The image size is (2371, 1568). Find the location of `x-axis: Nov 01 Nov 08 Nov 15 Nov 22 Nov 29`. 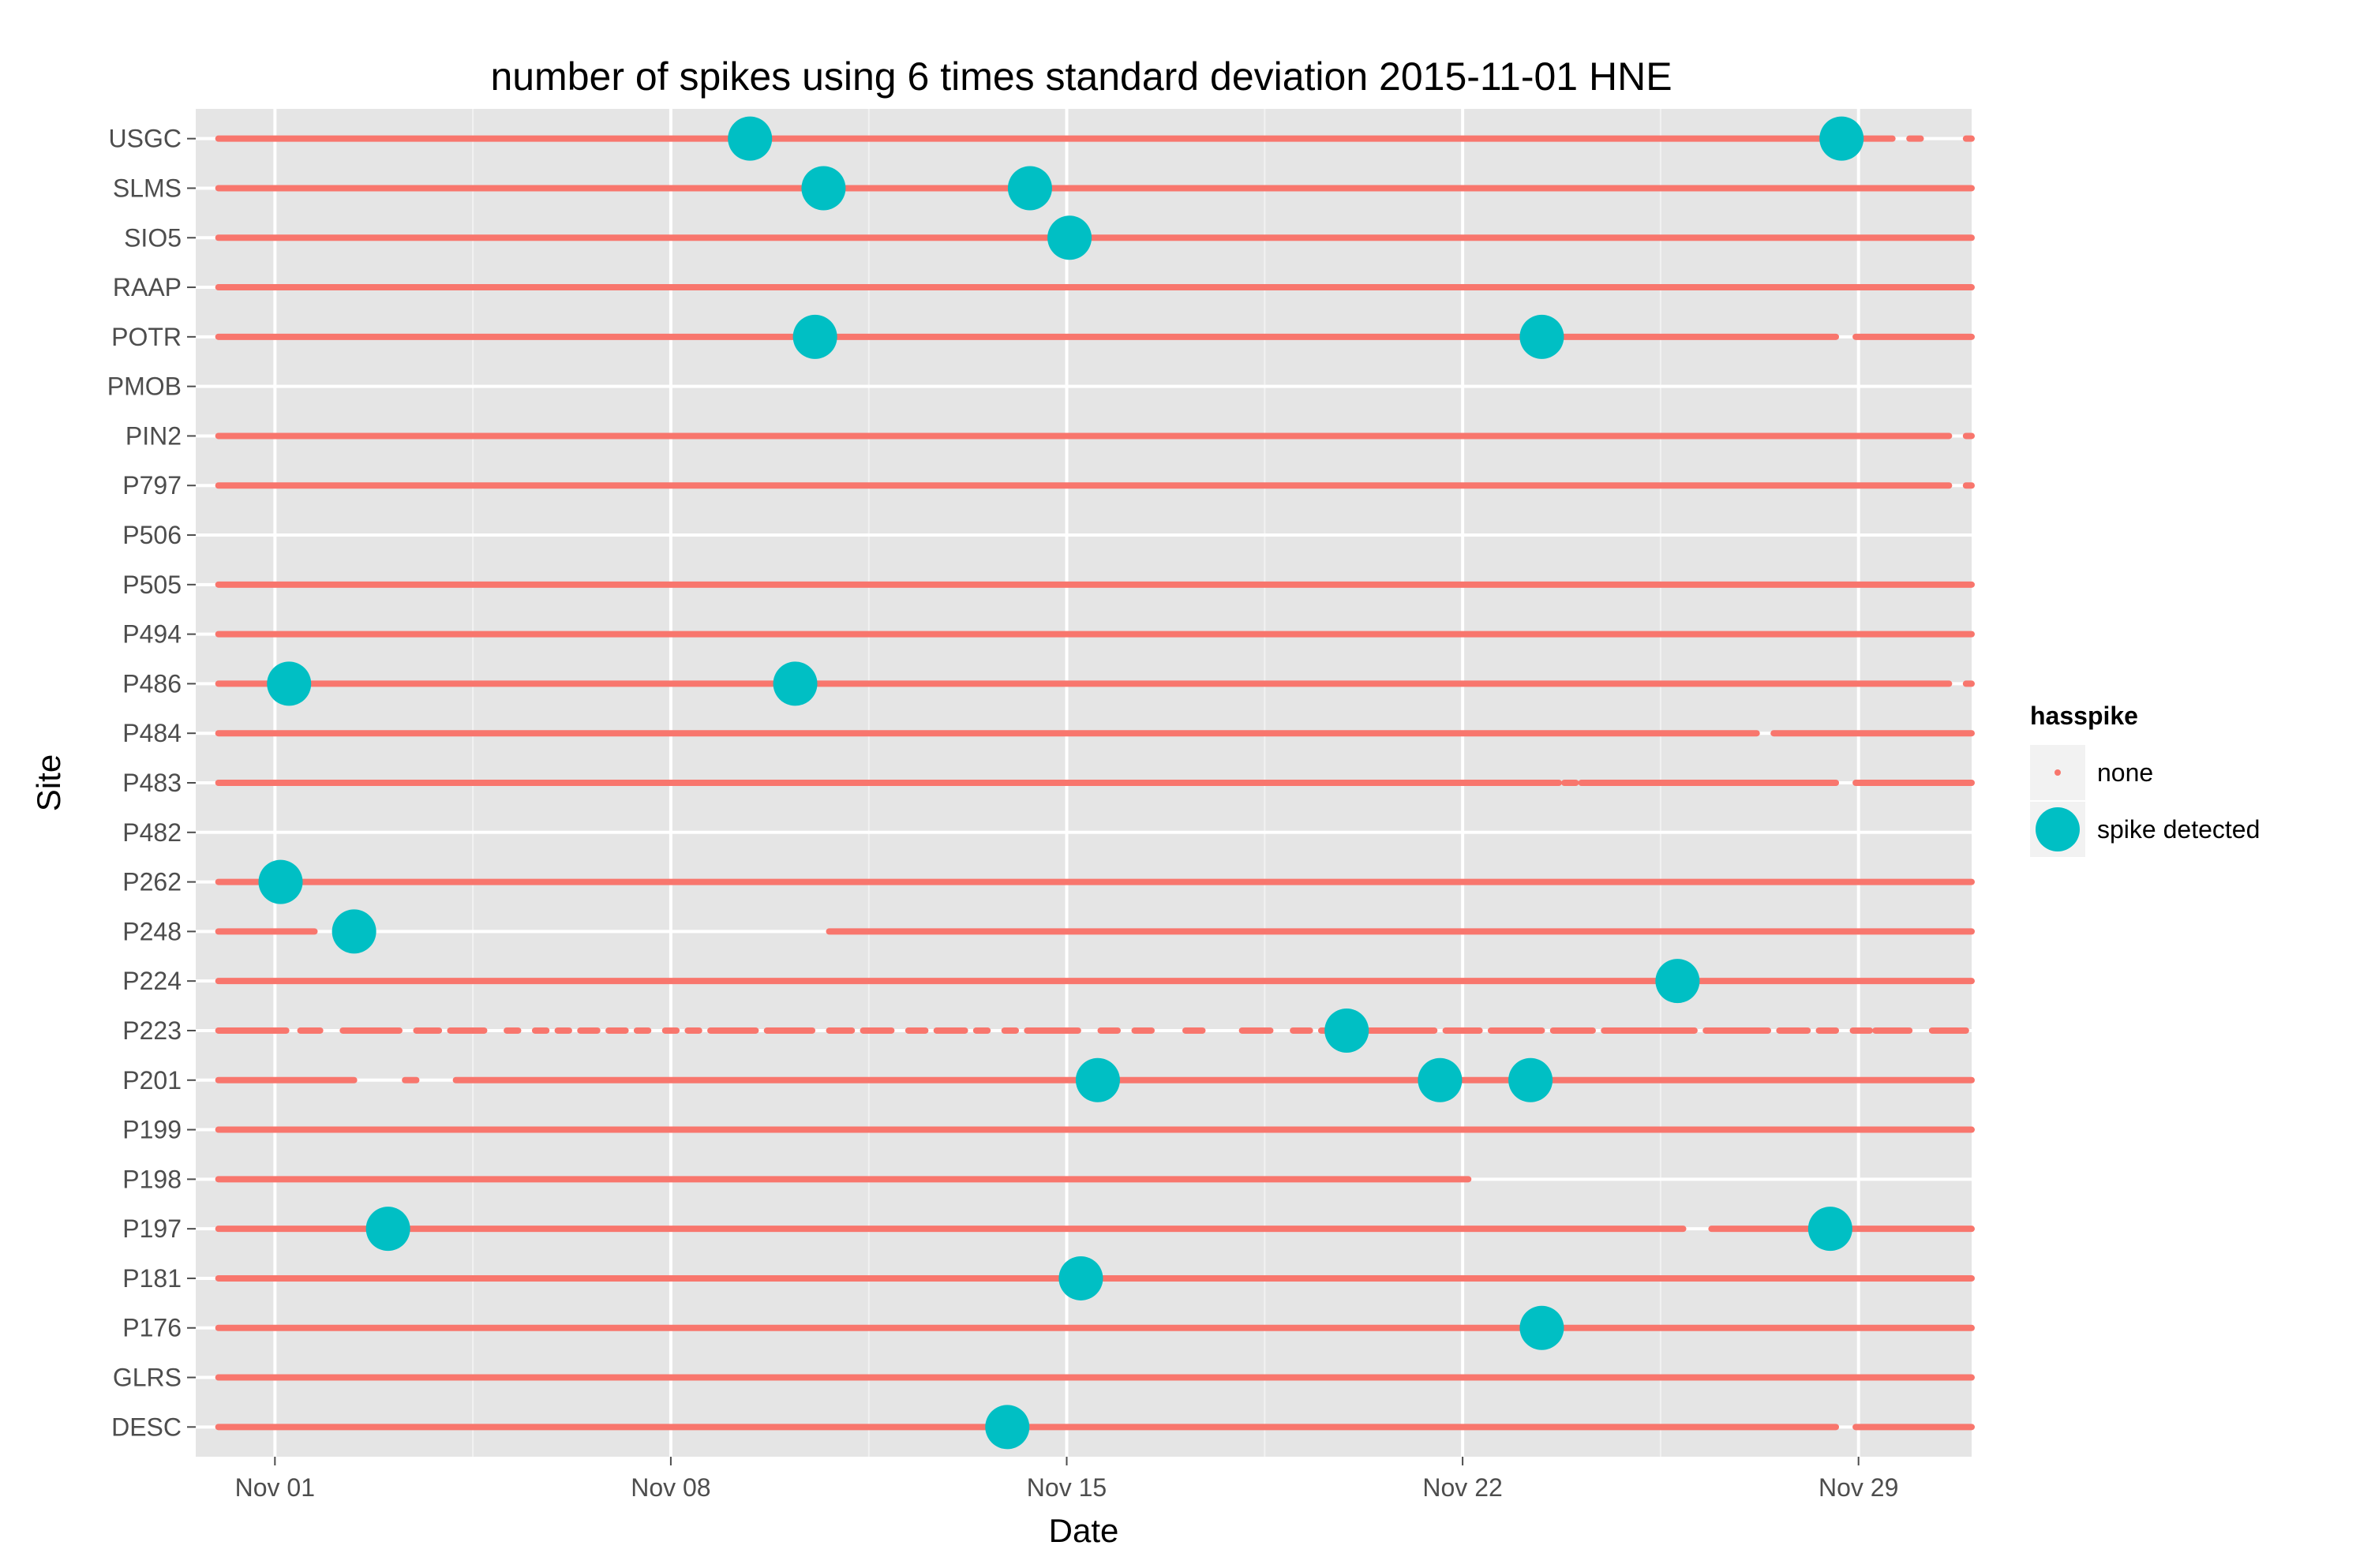

x-axis: Nov 01 Nov 08 Nov 15 Nov 22 Nov 29 is located at coordinates (1066, 1479).